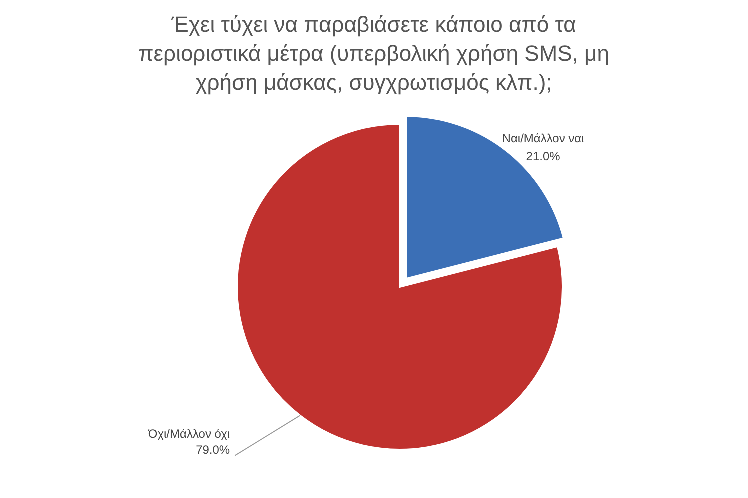 This screenshot has width=748, height=498. Describe the element at coordinates (374, 54) in the screenshot. I see `chart-title: Έχει τύχει να παραβιάσετε κάποιο από τα περιοριστικά μέτρα (υπερβολική χρήση SMS, μη χρήση μάσκας, συγχρωτισμός κλπ.);` at that location.